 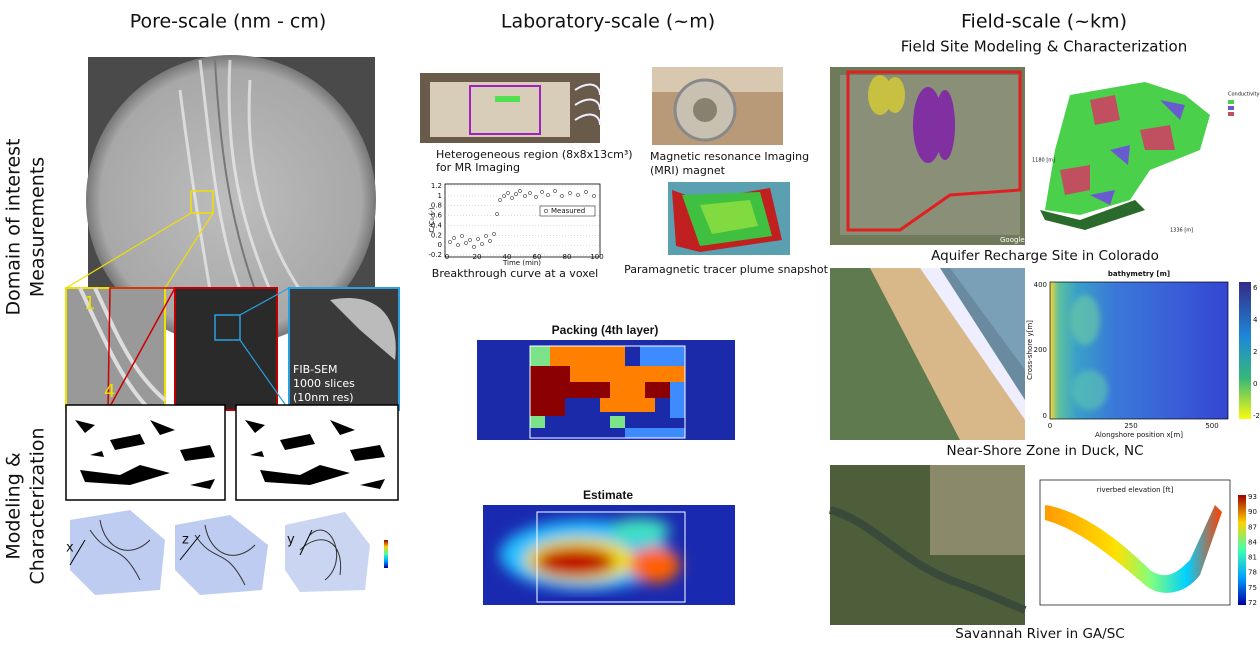 I want to click on y-tick-label: 0.8, so click(x=436, y=206).